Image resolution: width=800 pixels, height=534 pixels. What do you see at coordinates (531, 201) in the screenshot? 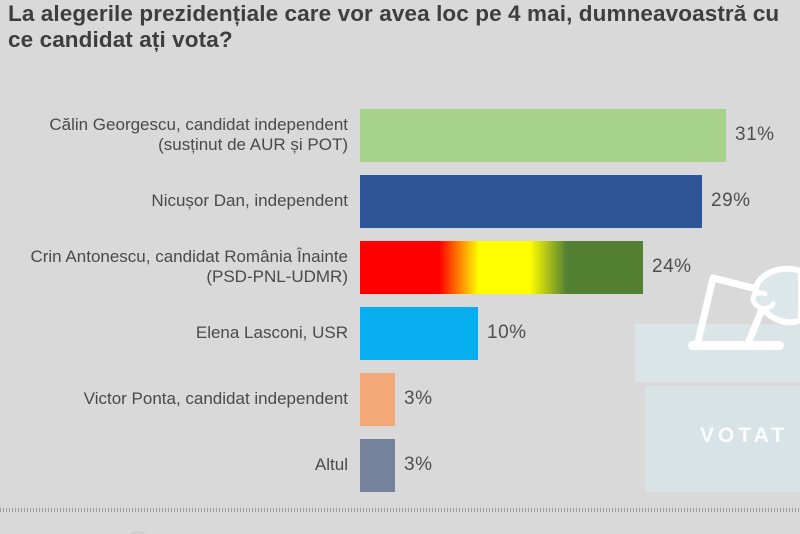
I see `bar-dan` at bounding box center [531, 201].